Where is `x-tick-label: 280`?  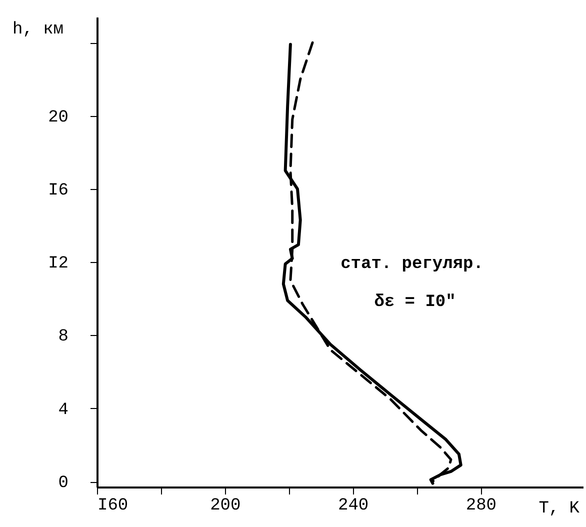 x-tick-label: 280 is located at coordinates (481, 506).